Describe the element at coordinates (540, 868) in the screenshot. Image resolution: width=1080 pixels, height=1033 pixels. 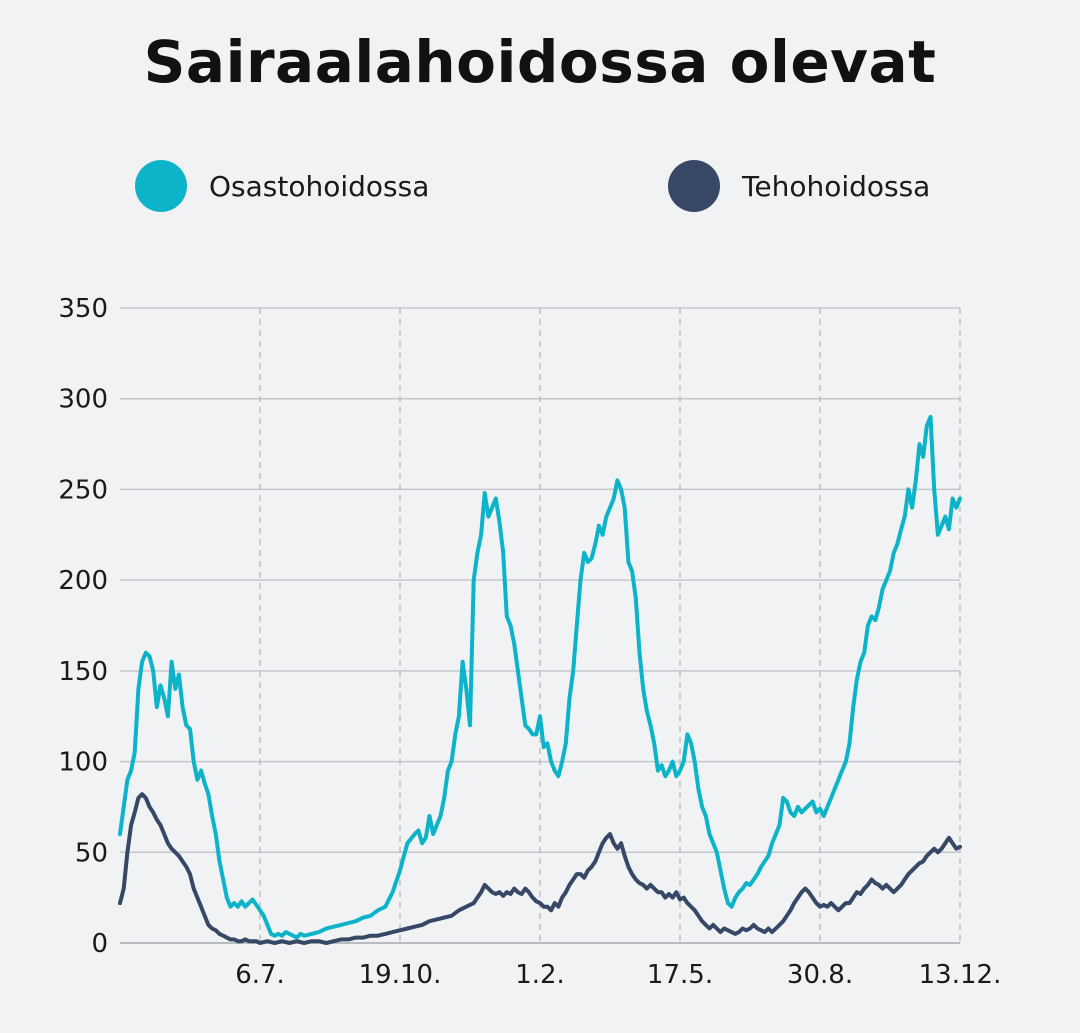
I see `series-line-tehohoidossa` at that location.